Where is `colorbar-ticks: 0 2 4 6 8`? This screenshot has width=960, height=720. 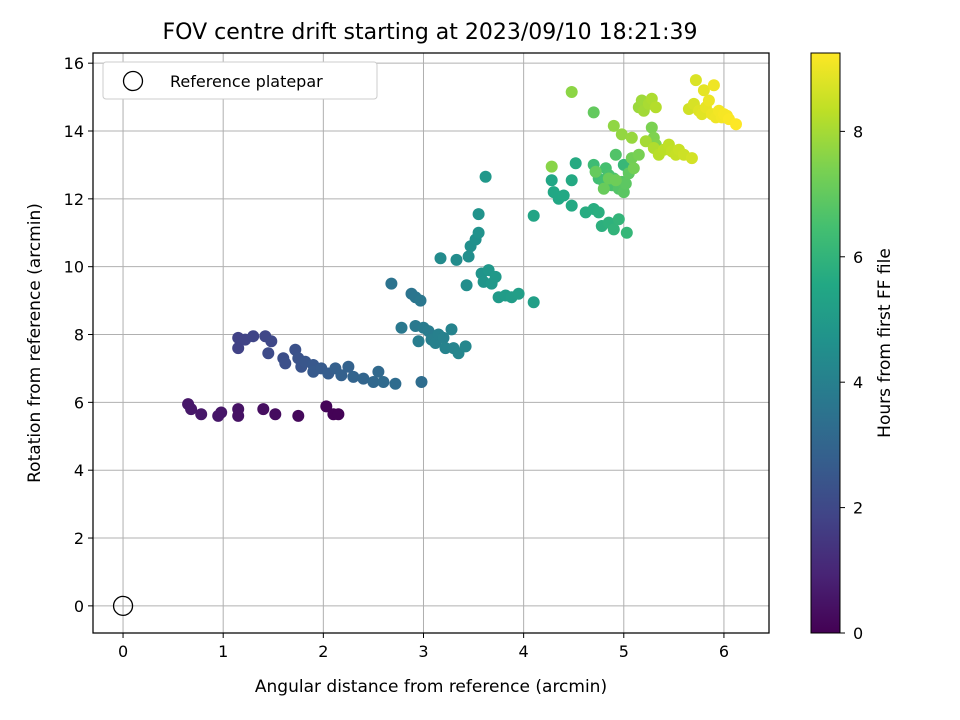
colorbar-ticks: 0 2 4 6 8 is located at coordinates (851, 382).